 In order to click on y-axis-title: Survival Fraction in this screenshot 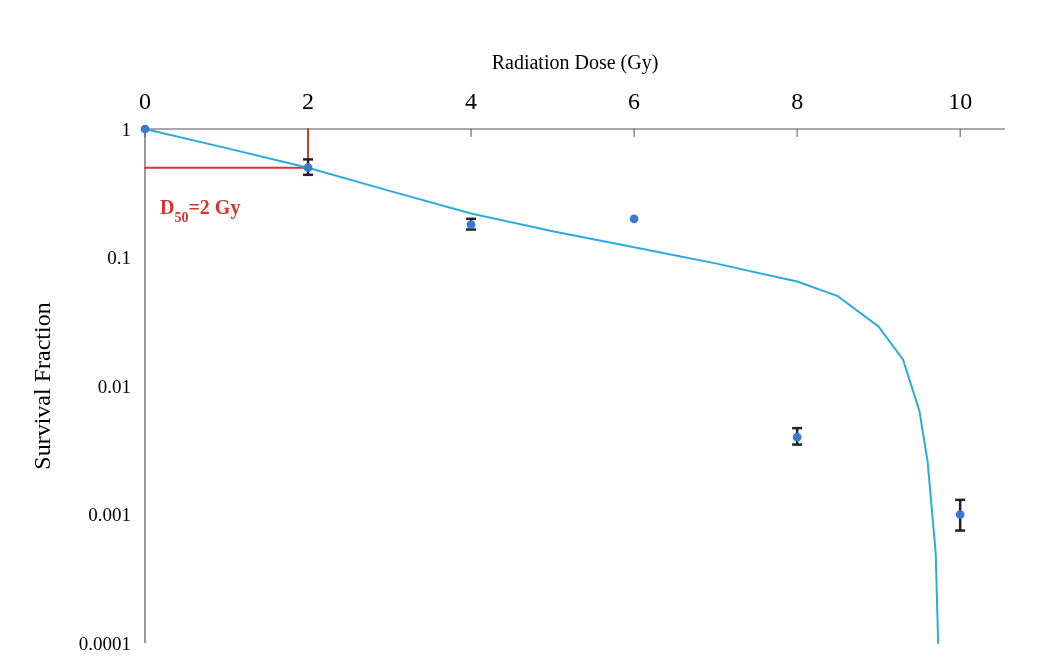, I will do `click(42, 386)`.